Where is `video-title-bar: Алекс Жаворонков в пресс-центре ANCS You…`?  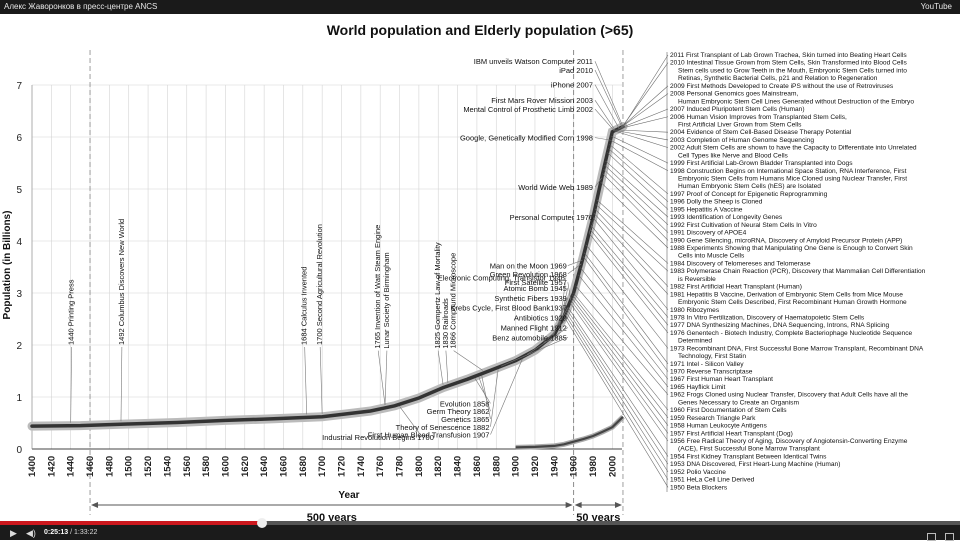 video-title-bar: Алекс Жаворонков в пресс-центре ANCS You… is located at coordinates (480, 7).